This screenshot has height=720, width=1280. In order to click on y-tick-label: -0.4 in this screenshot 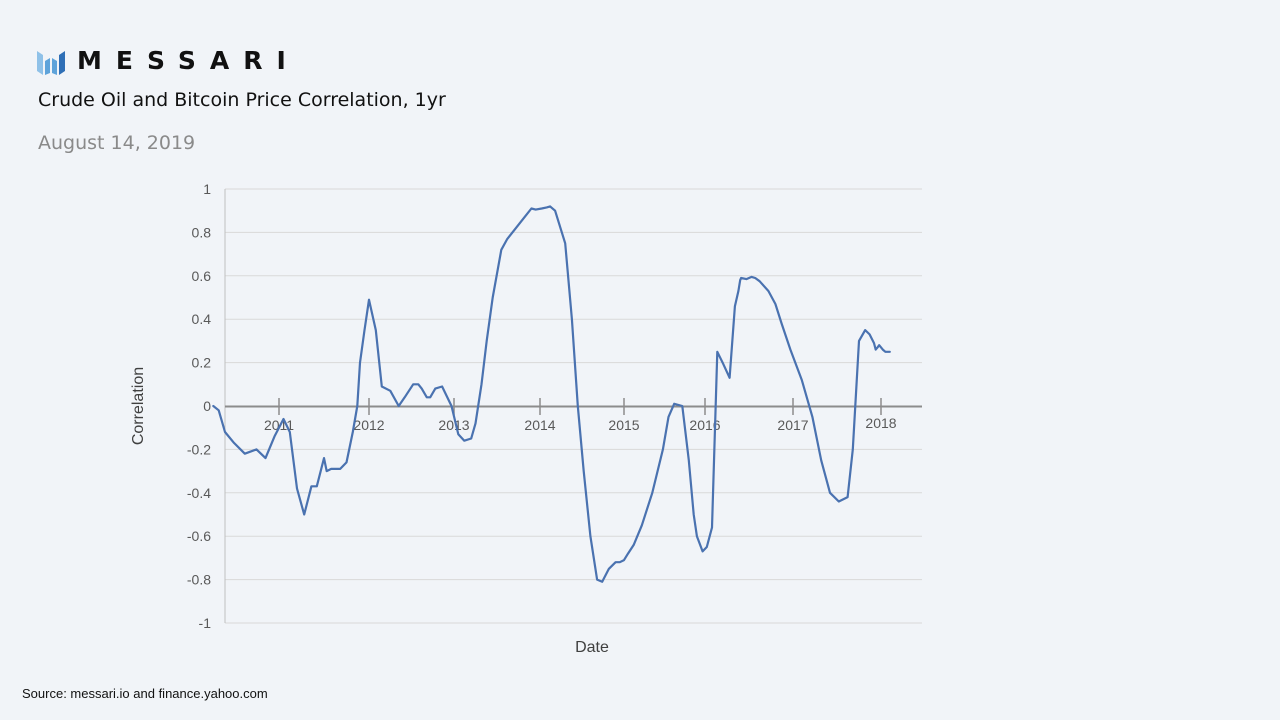, I will do `click(199, 493)`.